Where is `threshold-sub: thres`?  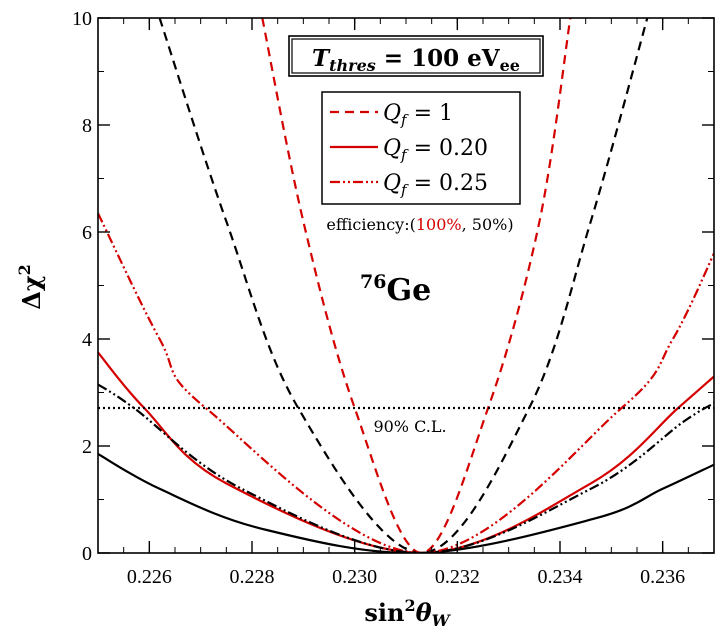
threshold-sub: thres is located at coordinates (352, 65).